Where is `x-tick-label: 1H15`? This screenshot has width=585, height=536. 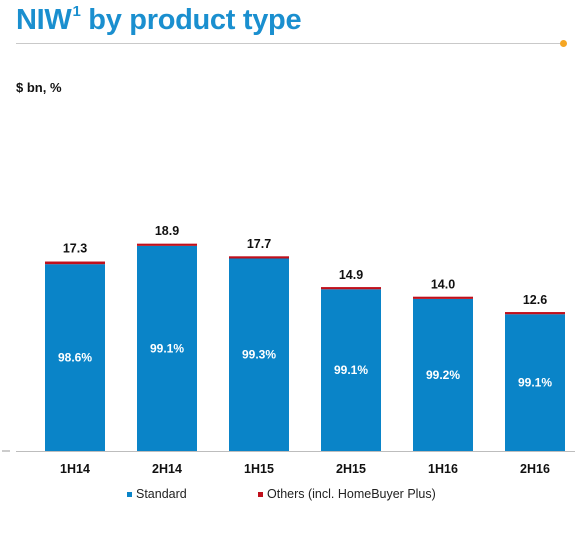 x-tick-label: 1H15 is located at coordinates (259, 469).